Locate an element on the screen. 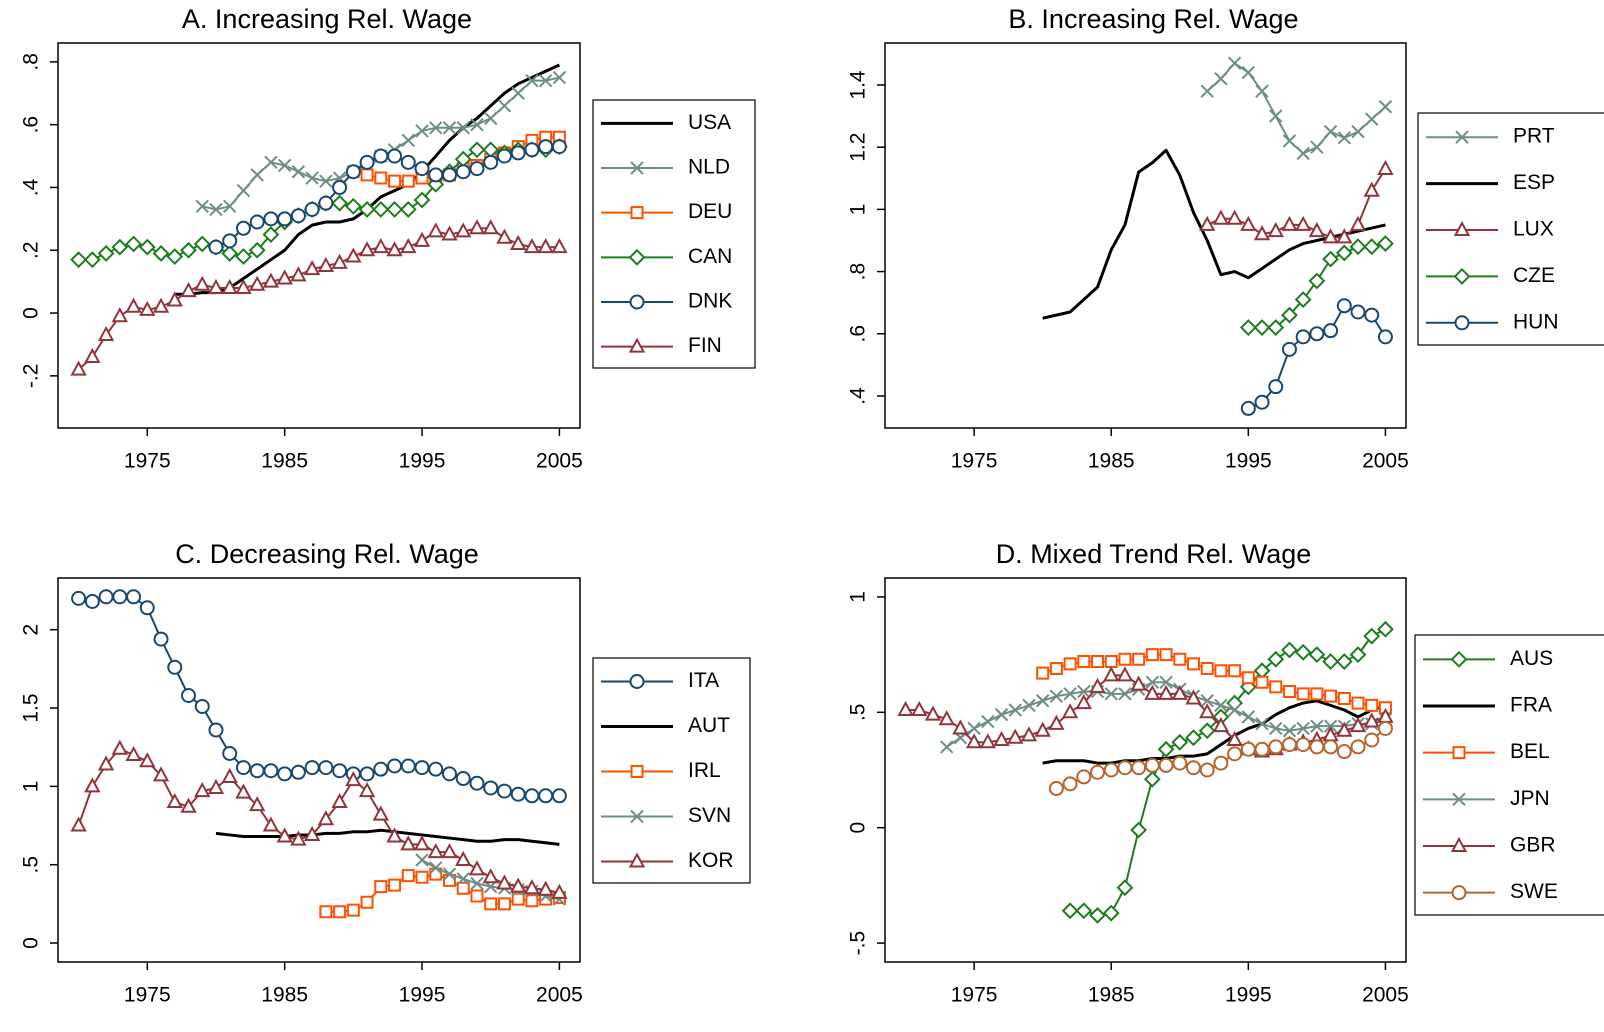  legend-label: CAN is located at coordinates (710, 256).